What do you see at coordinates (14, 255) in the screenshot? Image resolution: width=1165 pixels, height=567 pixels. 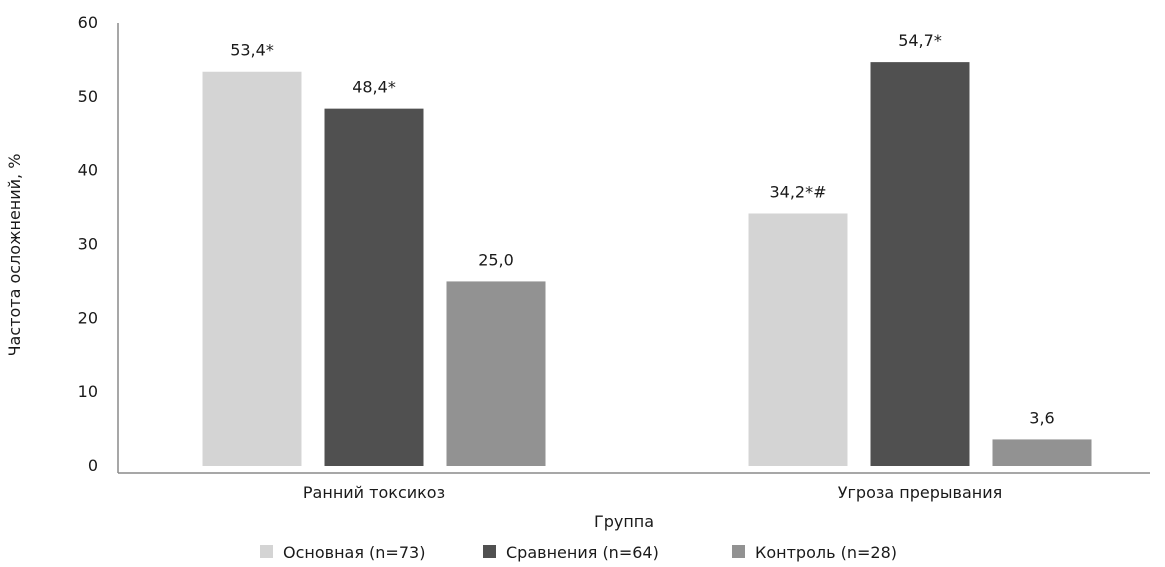 I see `y-axis-title: Частота осложнений, %` at bounding box center [14, 255].